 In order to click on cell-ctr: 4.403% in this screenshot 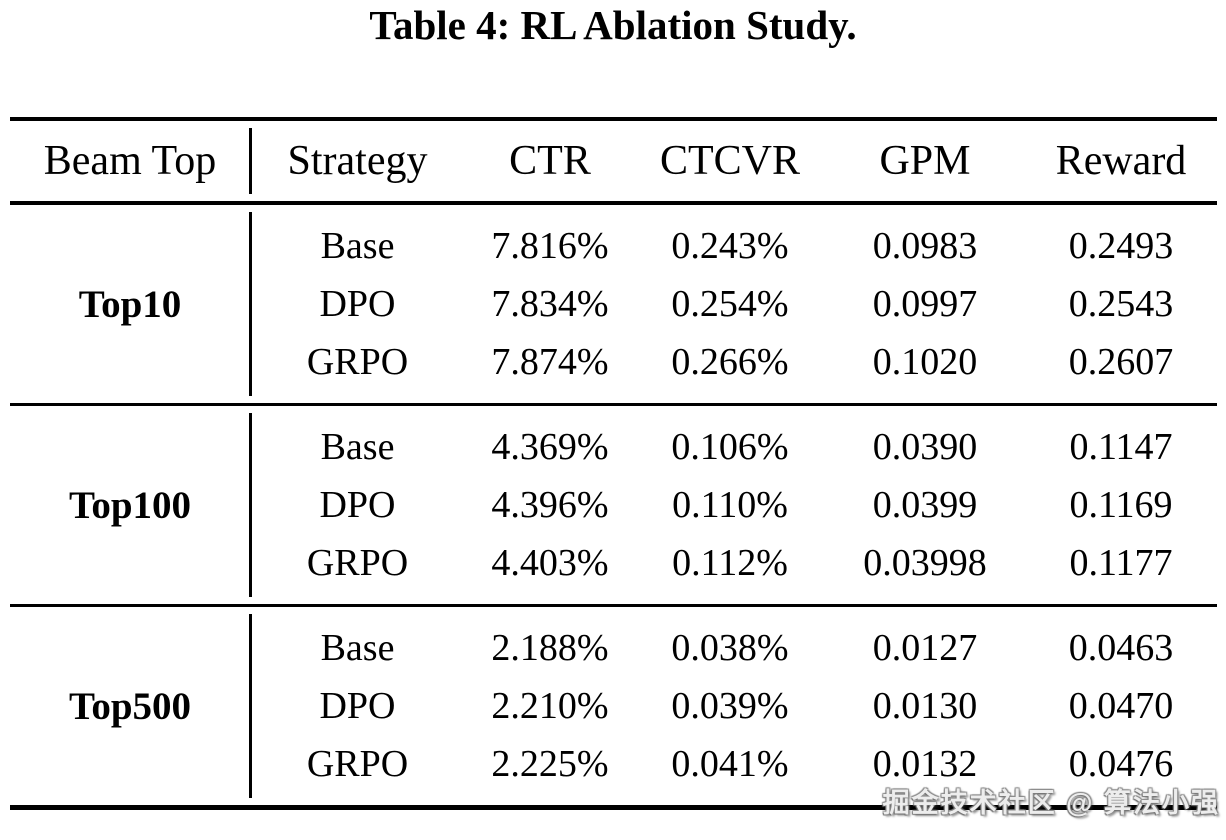, I will do `click(550, 563)`.